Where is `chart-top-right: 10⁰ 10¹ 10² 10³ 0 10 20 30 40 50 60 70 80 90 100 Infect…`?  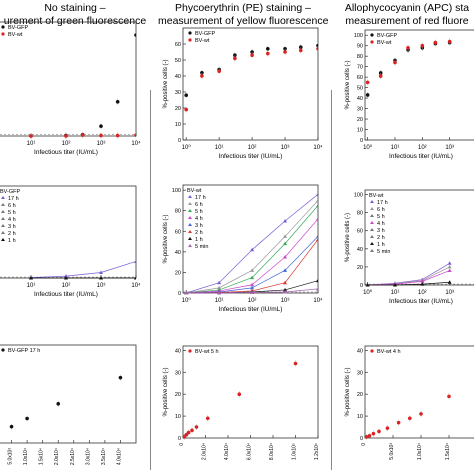 chart-top-right: 10⁰ 10¹ 10² 10³ 0 10 20 30 40 50 60 70 80 90 100 Infect… is located at coordinates (409, 94).